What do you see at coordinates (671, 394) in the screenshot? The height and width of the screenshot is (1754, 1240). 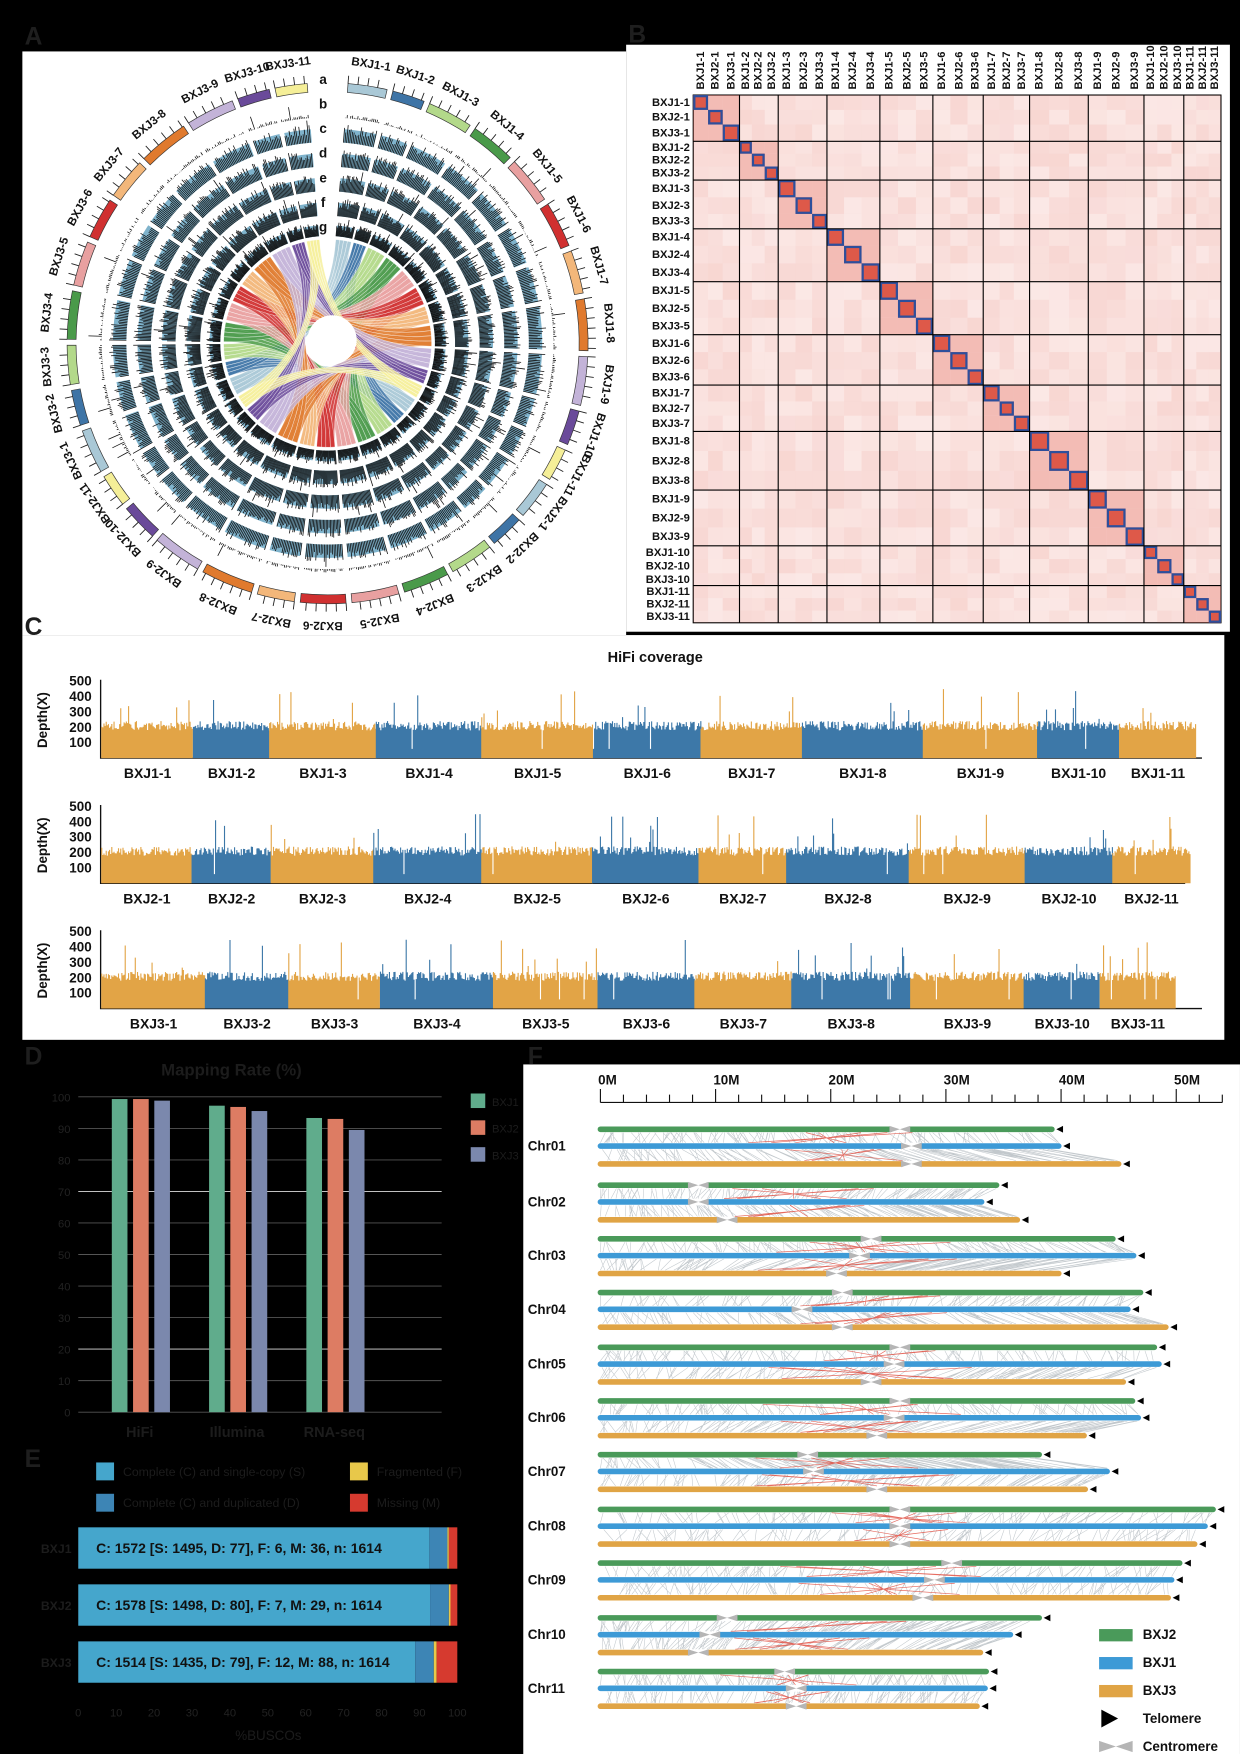 I see `hic-row-label: BXJ1-7` at bounding box center [671, 394].